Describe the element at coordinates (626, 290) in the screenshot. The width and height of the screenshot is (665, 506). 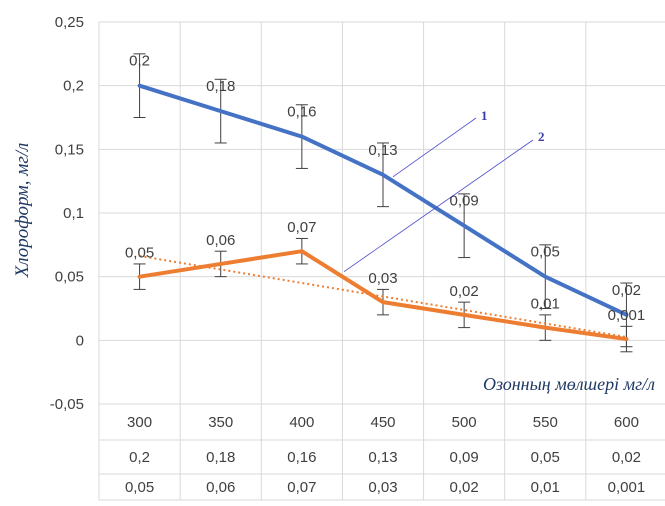
I see `data-label-series-1: 0,02` at that location.